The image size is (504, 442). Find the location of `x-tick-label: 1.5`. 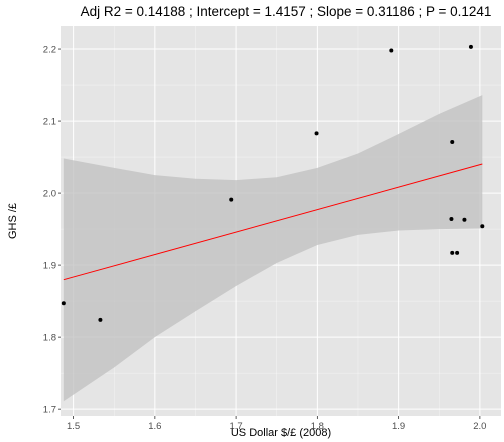

x-tick-label: 1.5 is located at coordinates (73, 426).